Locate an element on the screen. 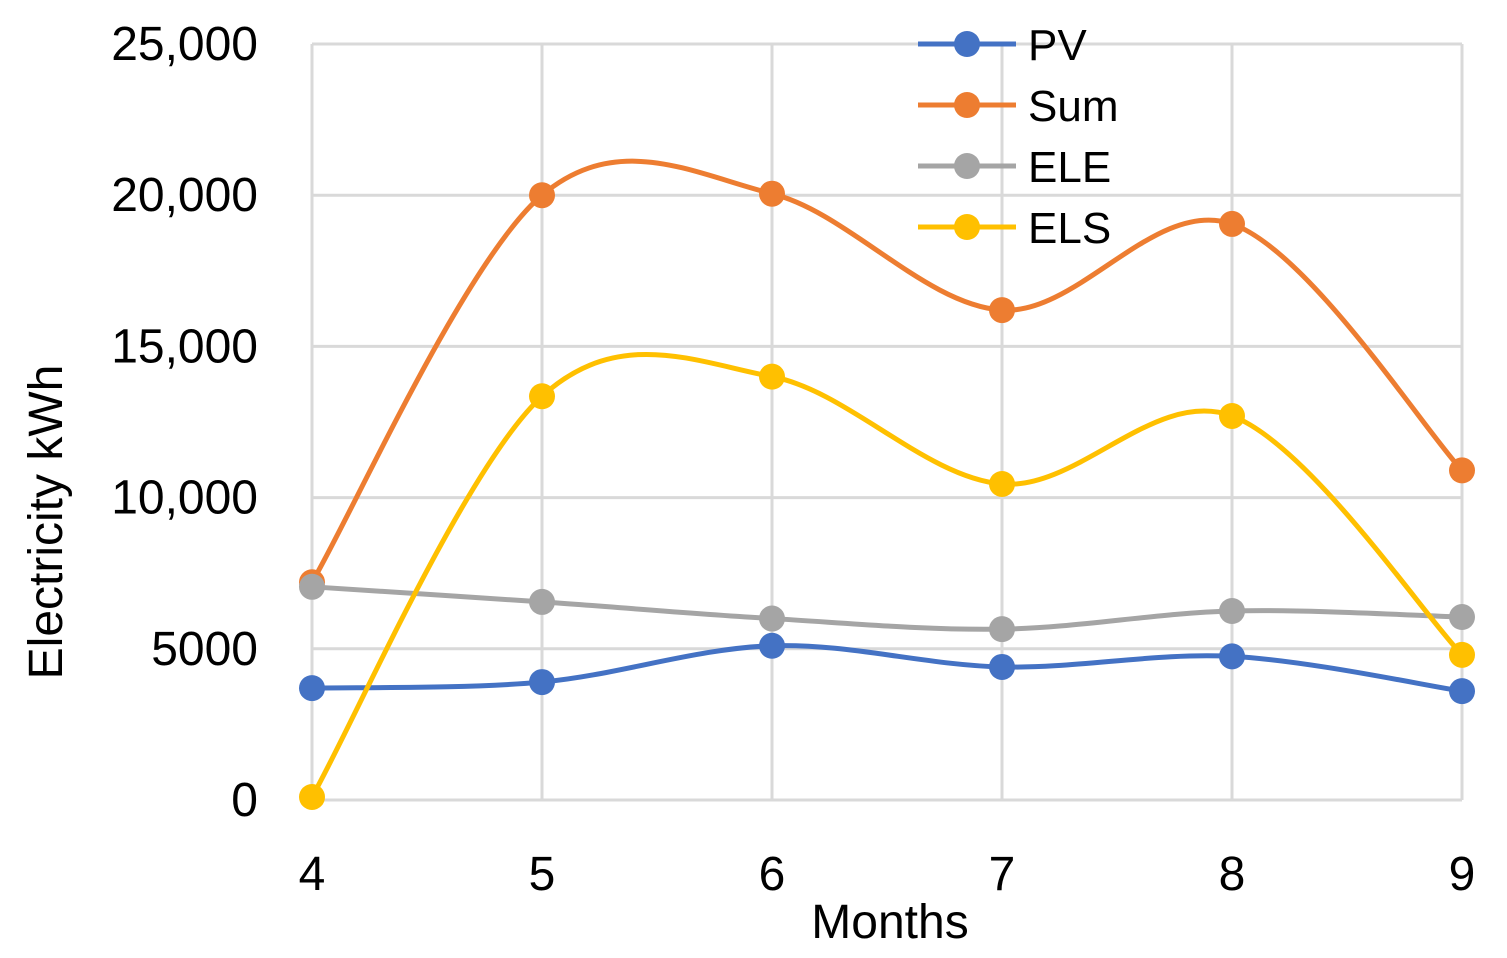  legend-label: PV is located at coordinates (1057, 45).